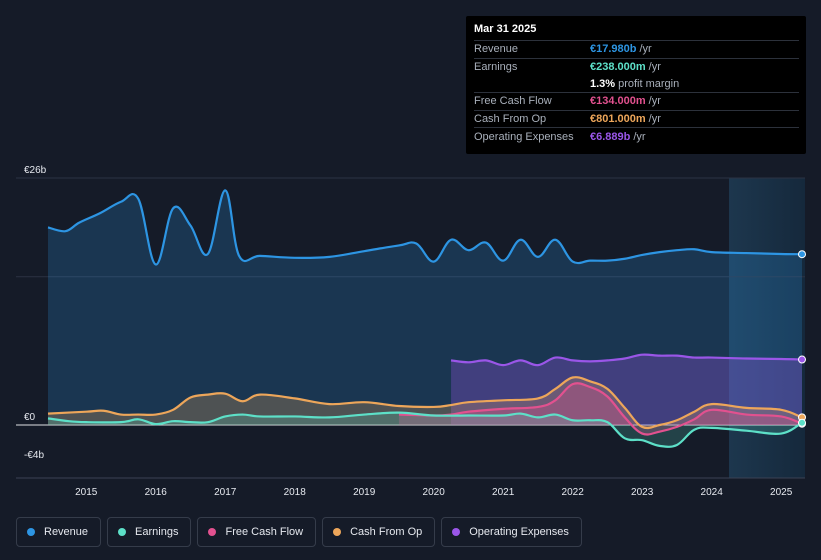 This screenshot has width=821, height=560. I want to click on tooltip-row-label: Operating Expenses, so click(524, 136).